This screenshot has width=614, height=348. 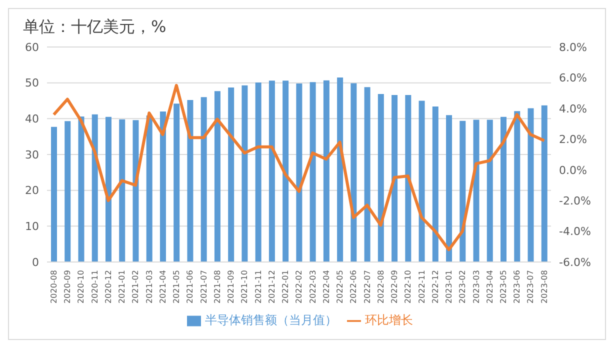 What do you see at coordinates (517, 287) in the screenshot?
I see `x-tick-label: 2023-06` at bounding box center [517, 287].